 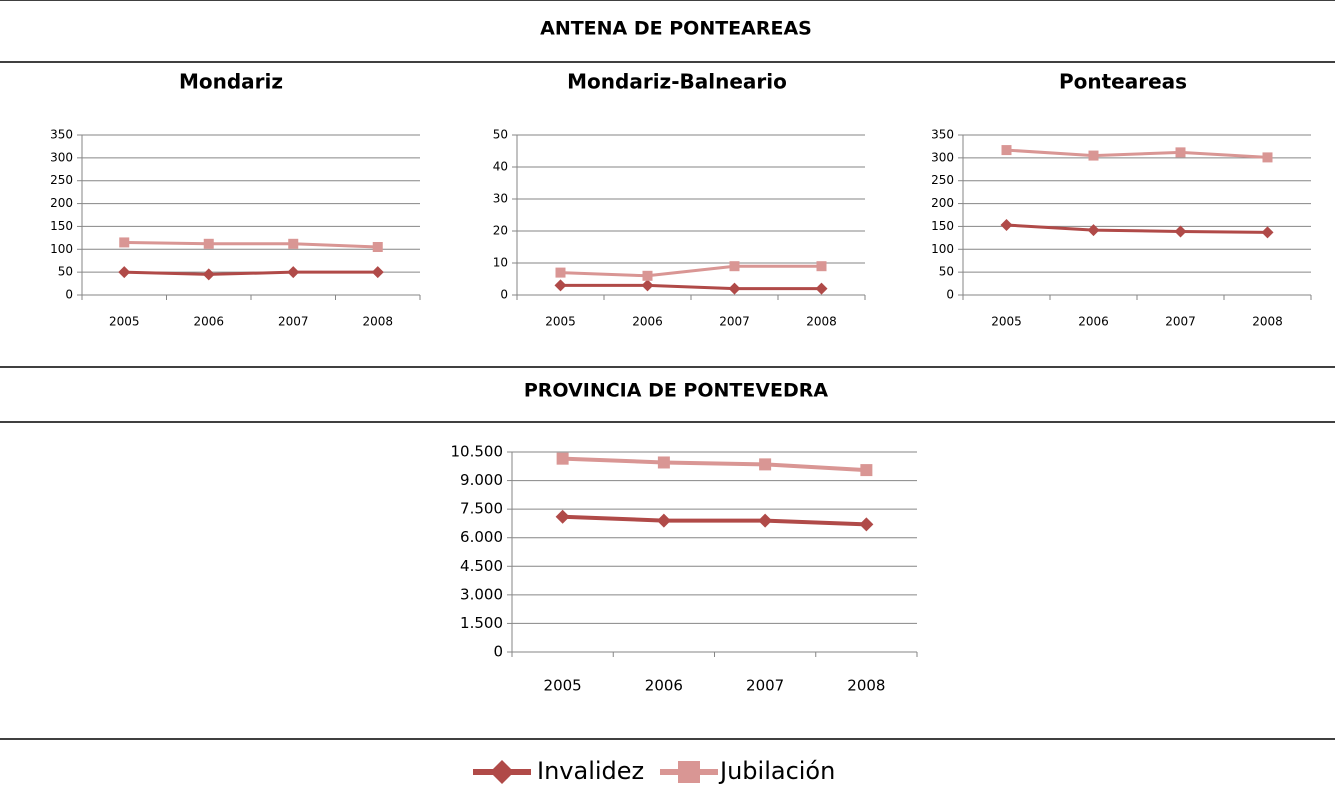 I want to click on y-tick-label: 6.000, so click(x=481, y=537).